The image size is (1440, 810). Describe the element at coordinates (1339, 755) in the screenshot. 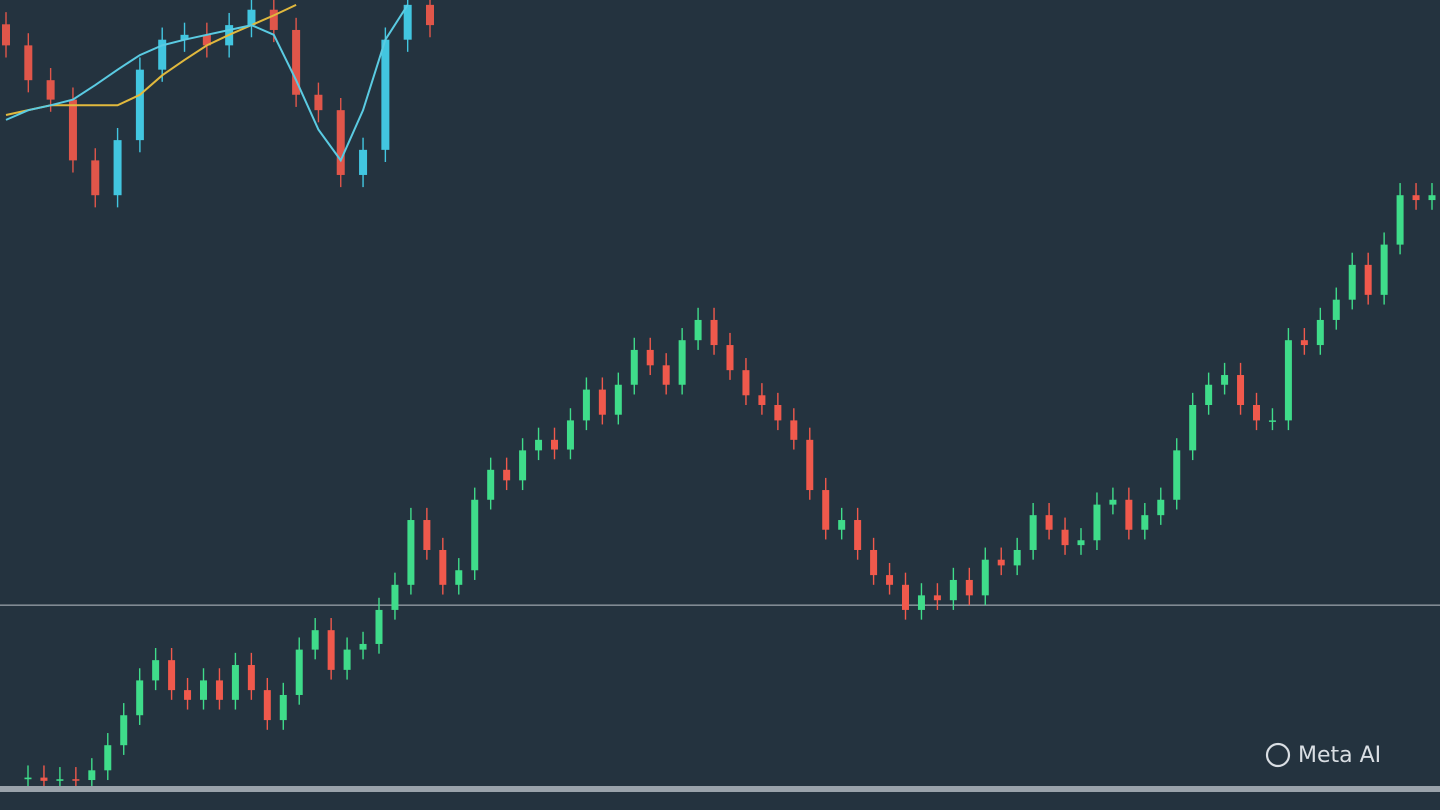

I see `watermark-text: Meta AI` at that location.